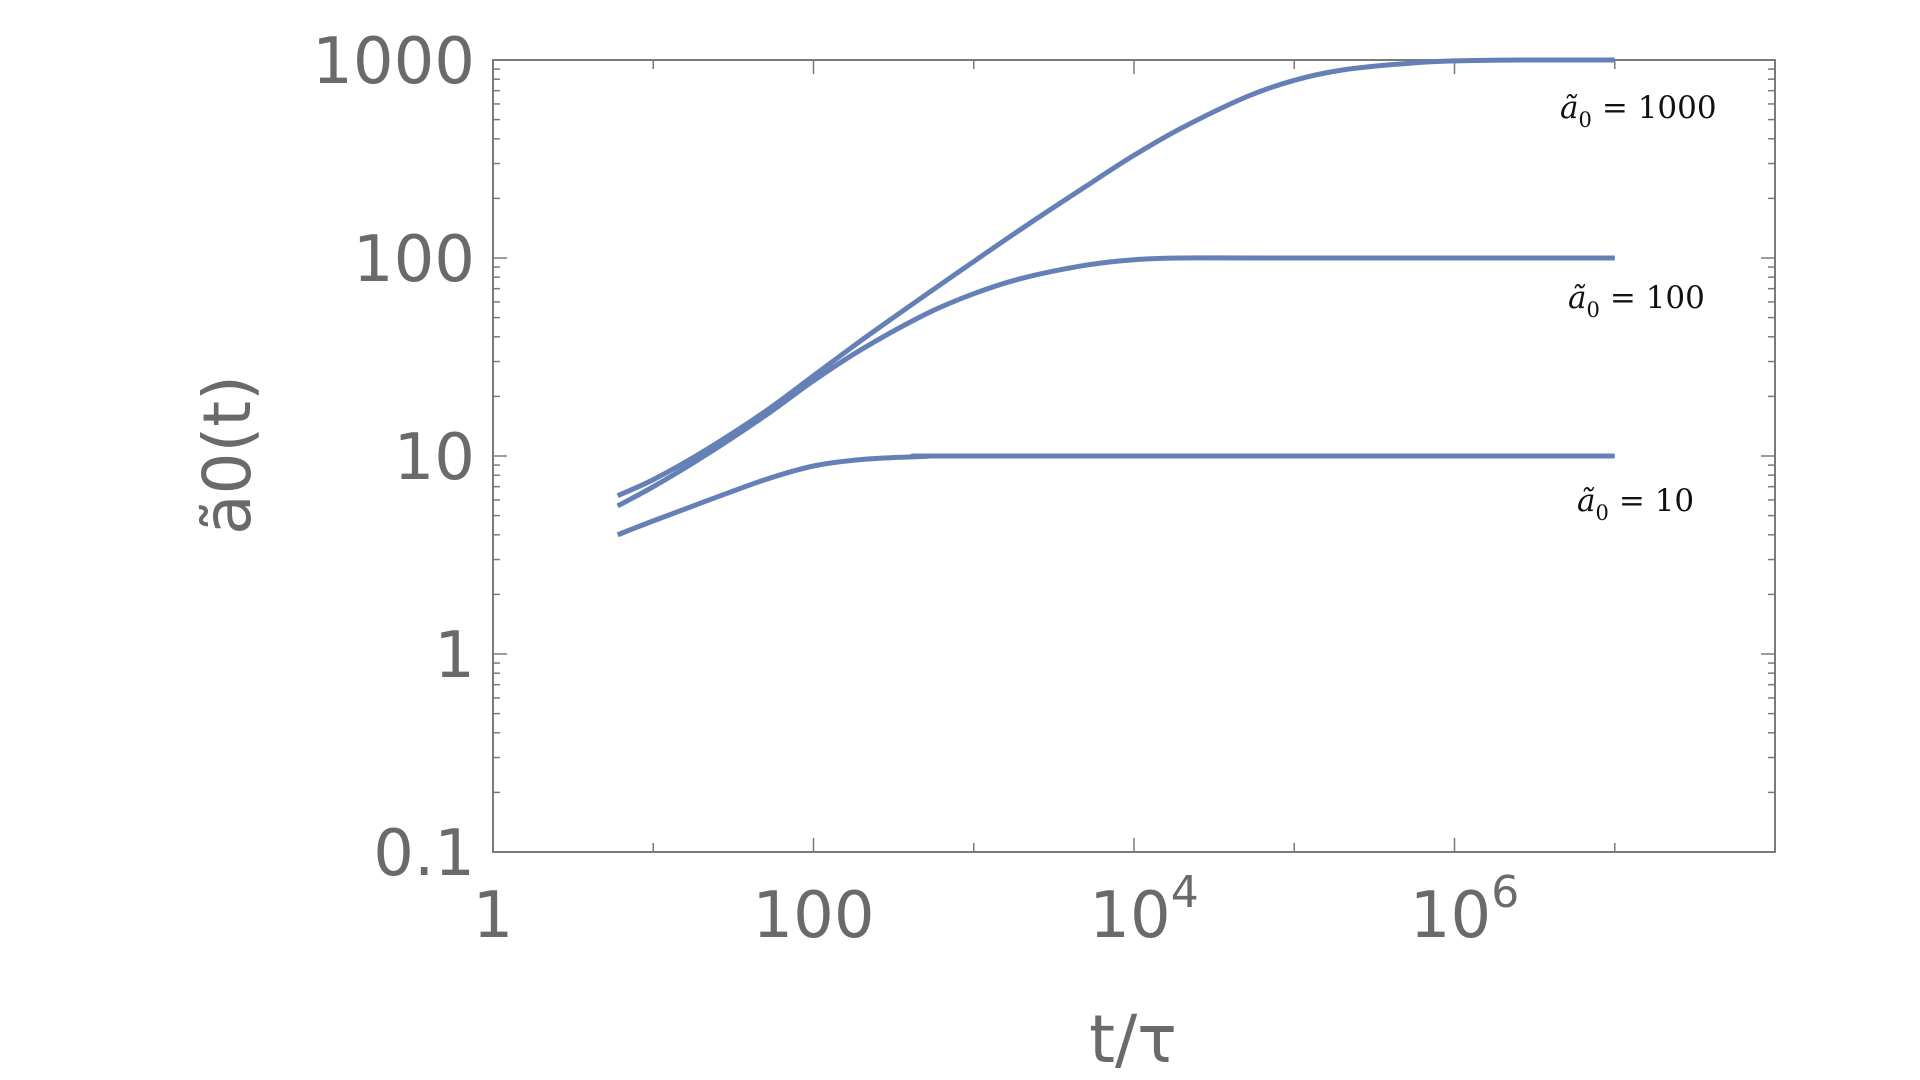 The width and height of the screenshot is (1920, 1080). What do you see at coordinates (493, 916) in the screenshot?
I see `x-tick-label-0: 1` at bounding box center [493, 916].